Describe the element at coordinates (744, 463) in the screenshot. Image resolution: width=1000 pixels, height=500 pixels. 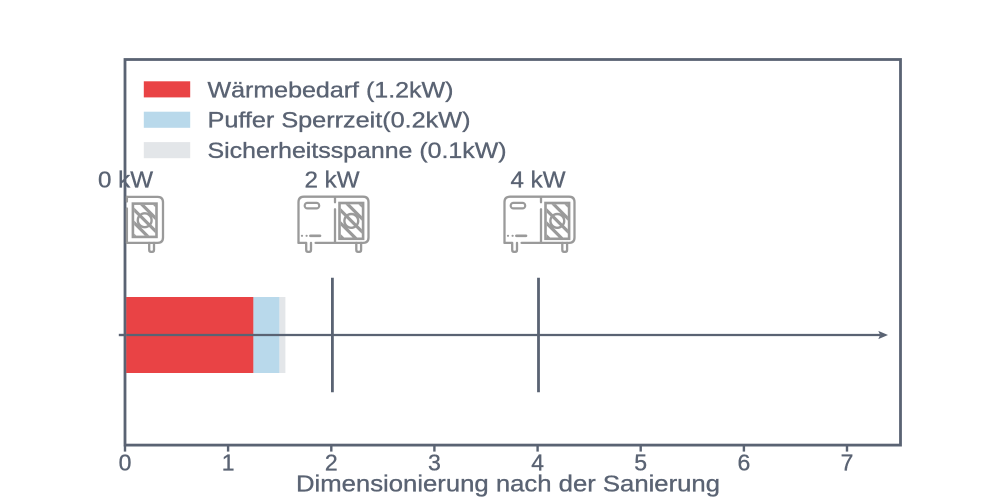
I see `svg-text: 6` at that location.